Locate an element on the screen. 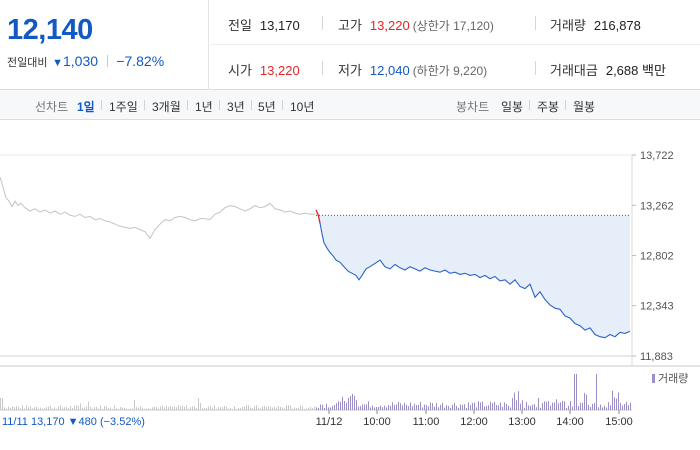 This screenshot has height=450, width=700. change-label: 전일대비 is located at coordinates (27, 63).